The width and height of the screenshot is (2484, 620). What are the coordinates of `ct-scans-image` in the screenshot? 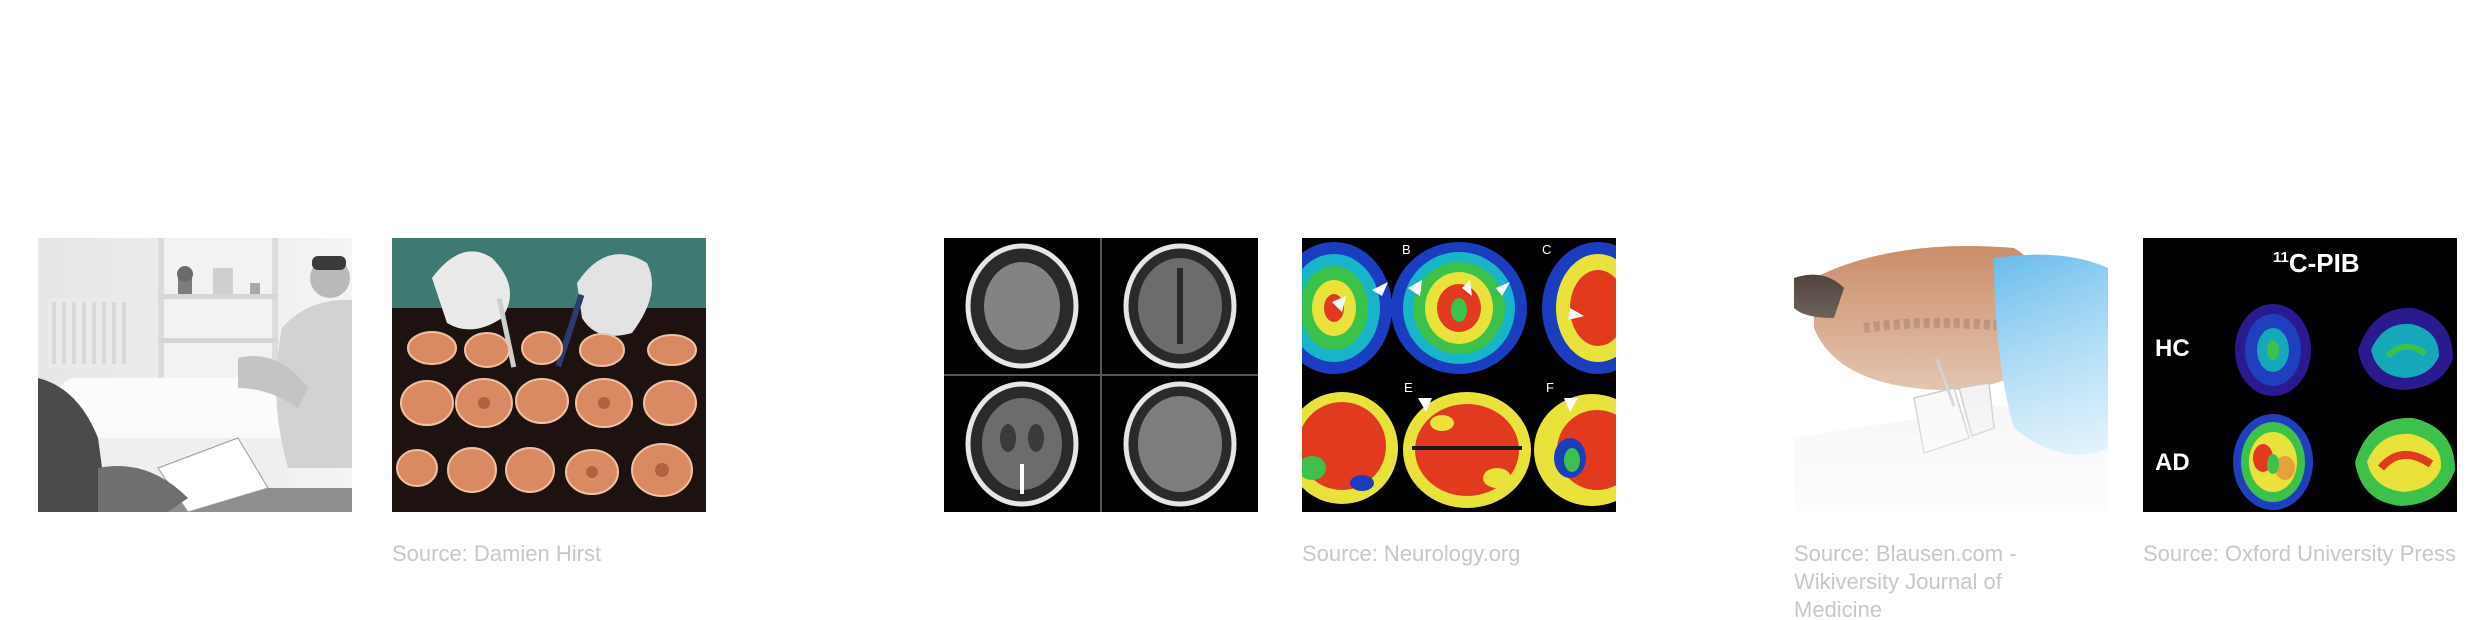 It's located at (1101, 375).